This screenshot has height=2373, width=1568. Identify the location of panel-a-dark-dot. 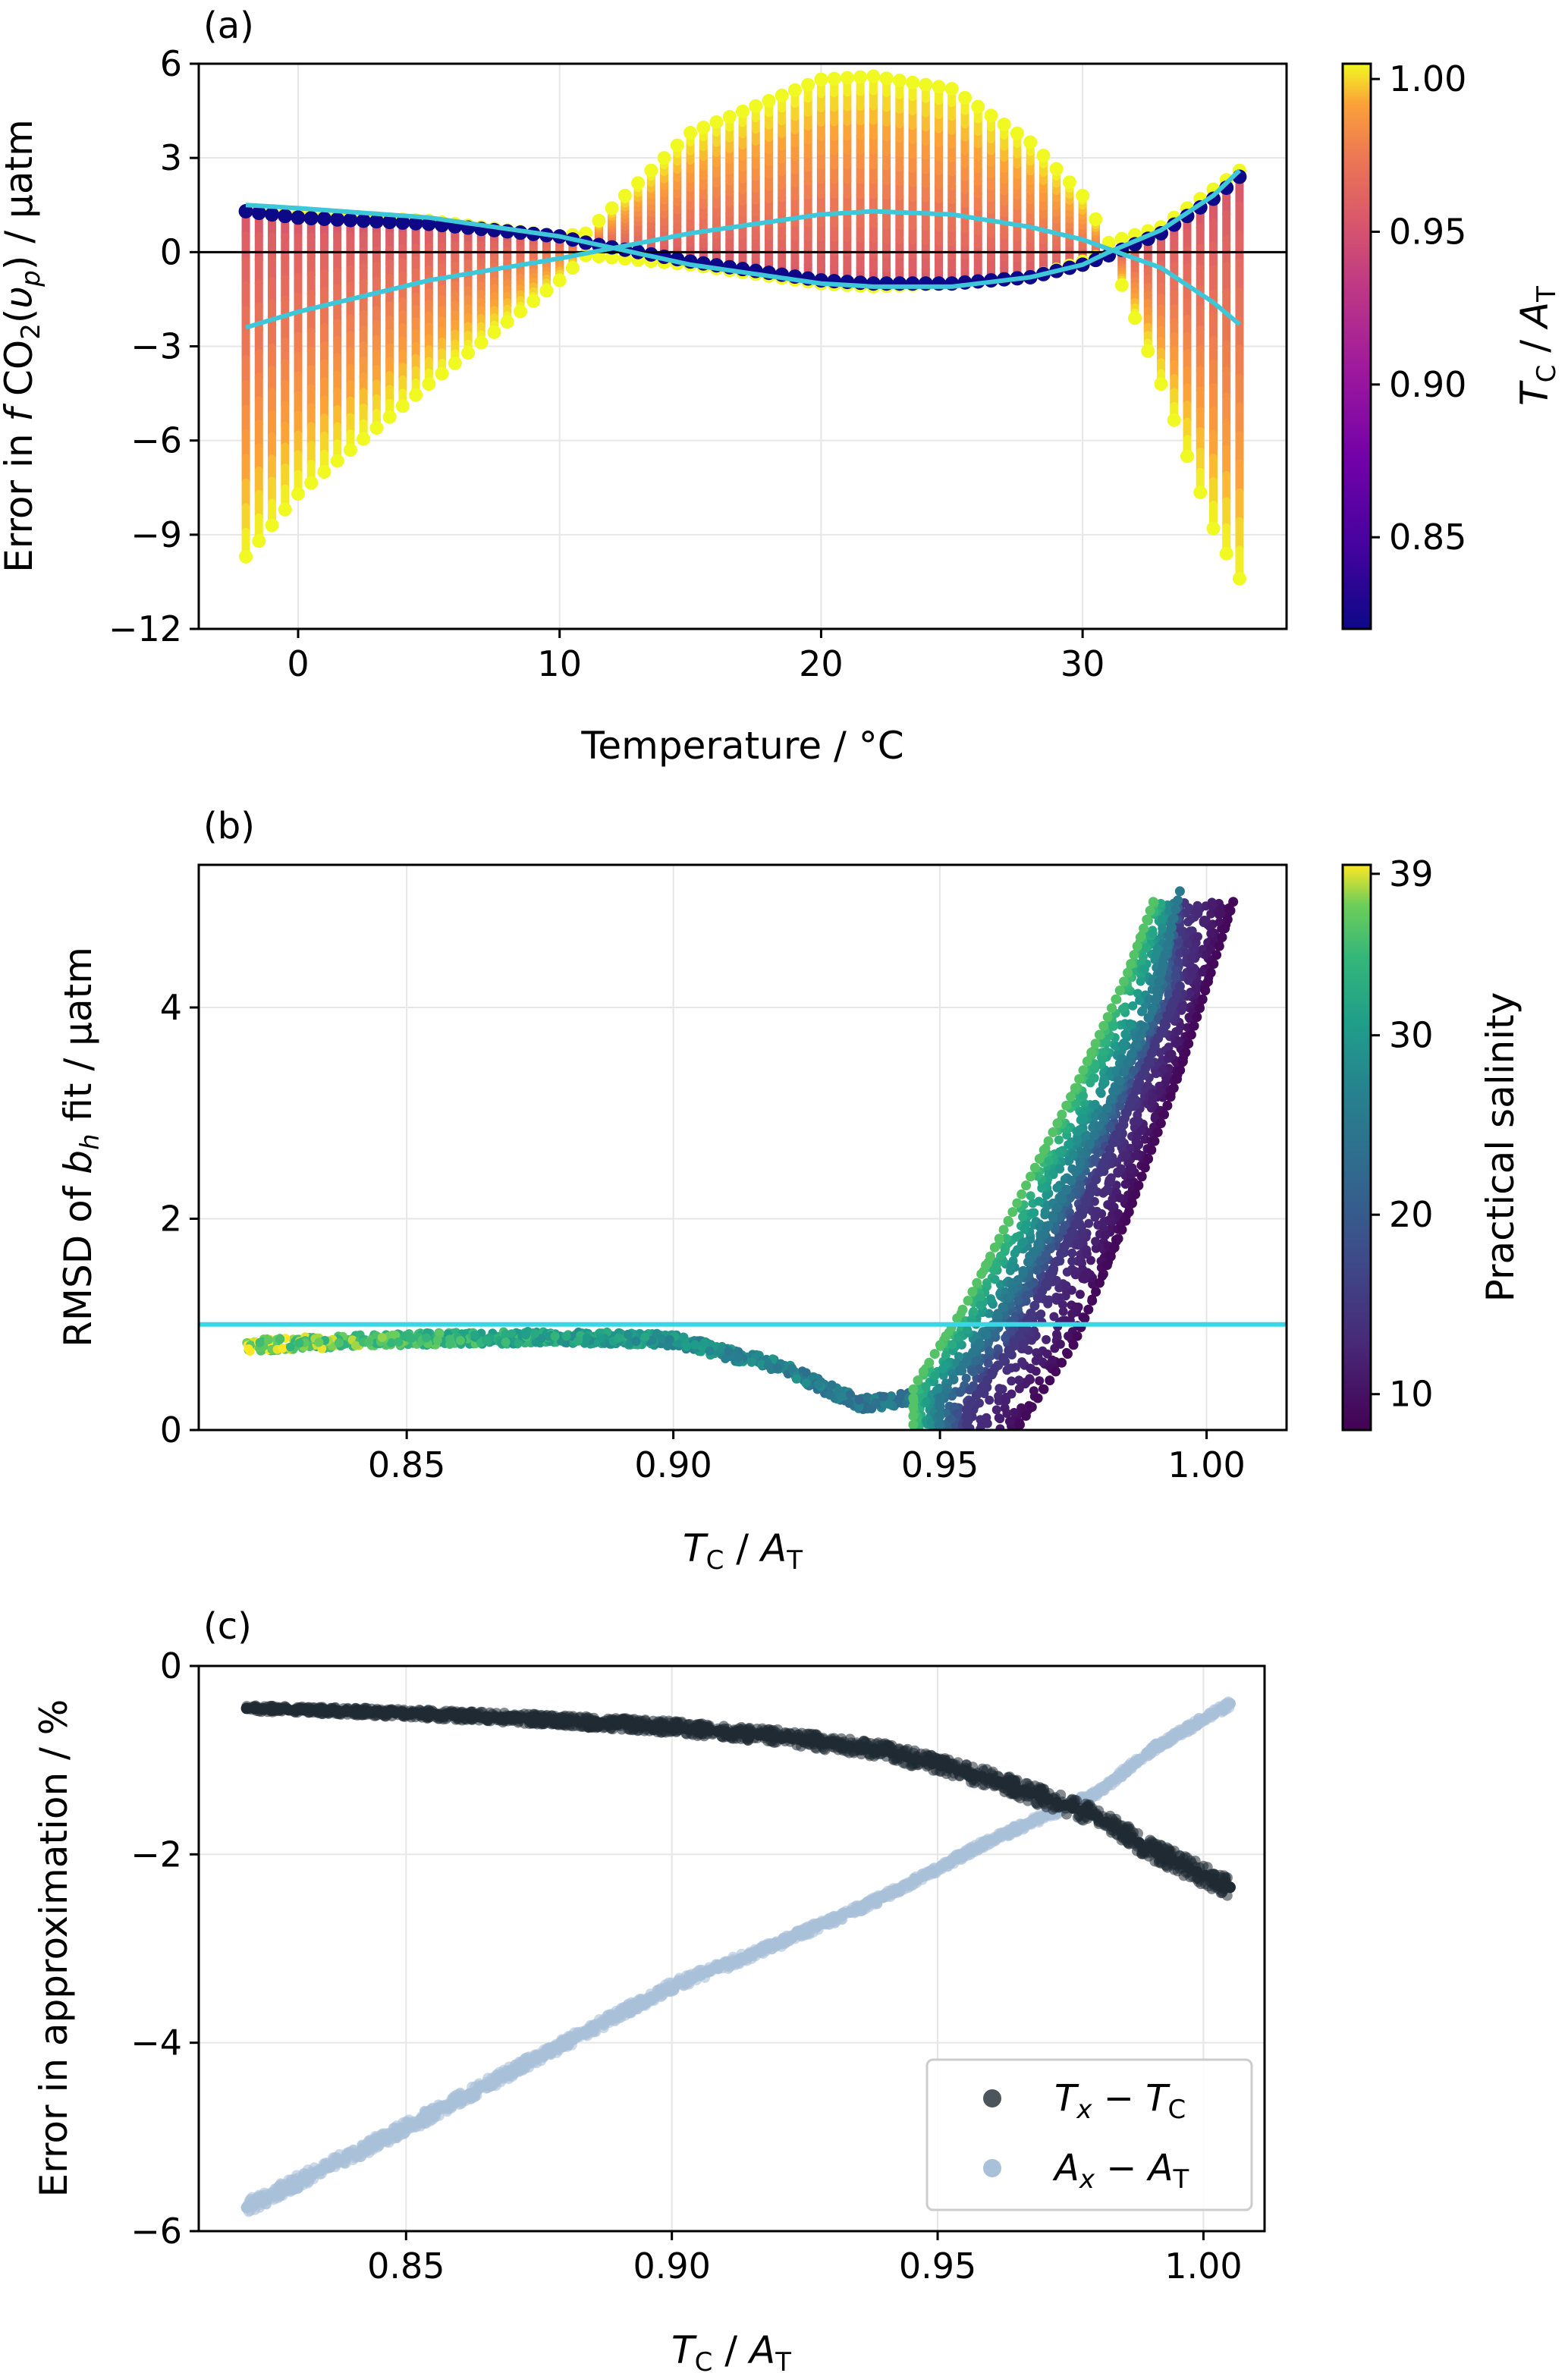
(390, 223).